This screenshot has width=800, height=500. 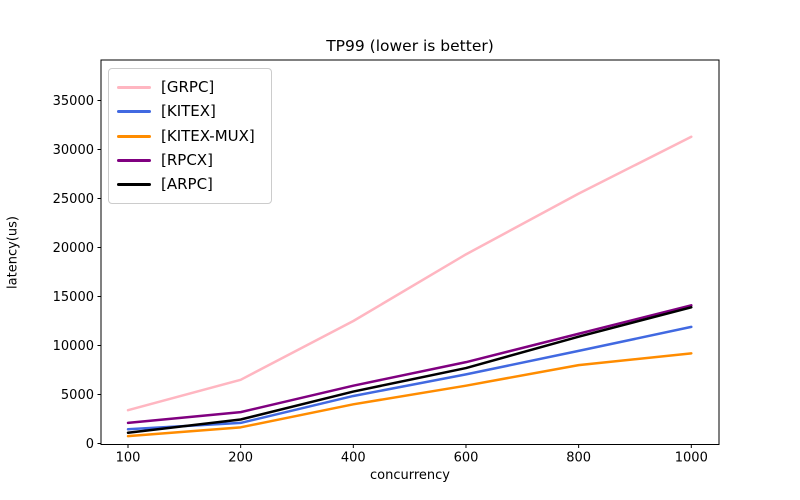 What do you see at coordinates (13, 252) in the screenshot?
I see `y-axis-label: latency(us)` at bounding box center [13, 252].